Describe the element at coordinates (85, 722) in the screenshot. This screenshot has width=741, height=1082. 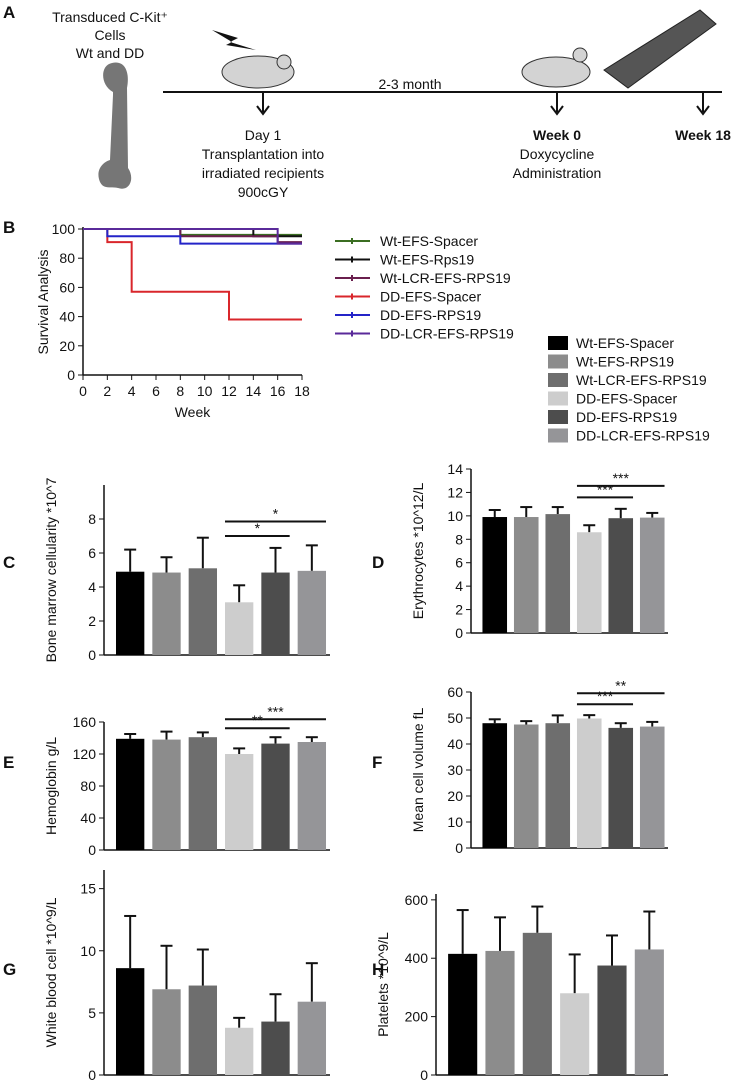
I see `y-tick-label: 160` at that location.